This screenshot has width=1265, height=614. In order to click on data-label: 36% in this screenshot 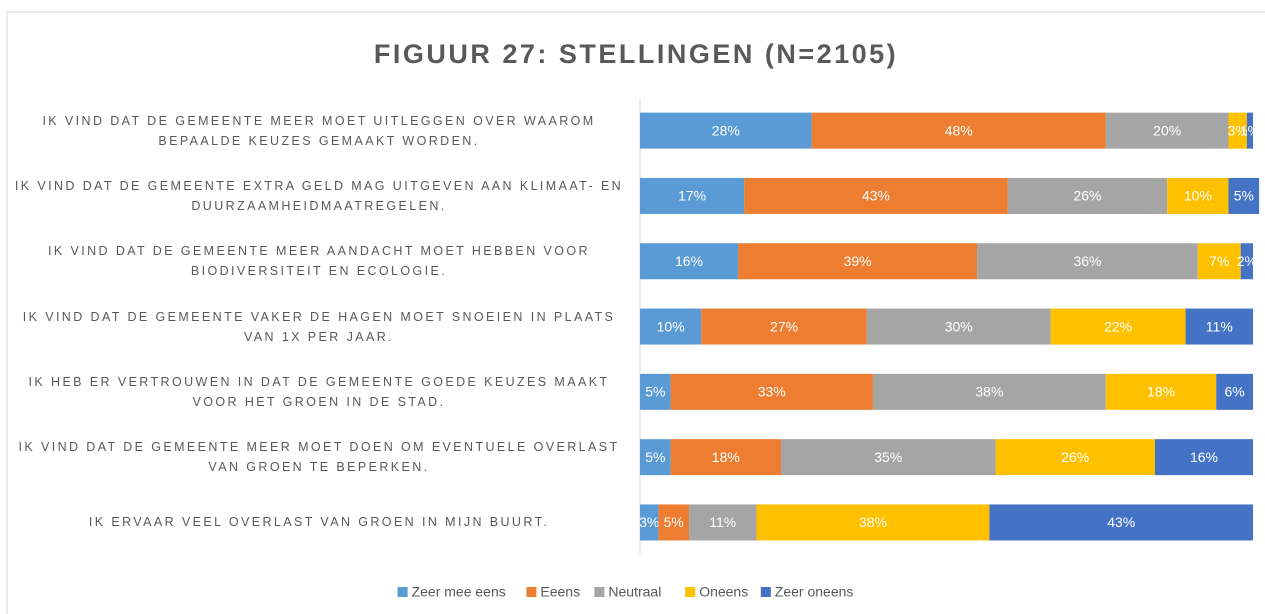, I will do `click(1087, 261)`.